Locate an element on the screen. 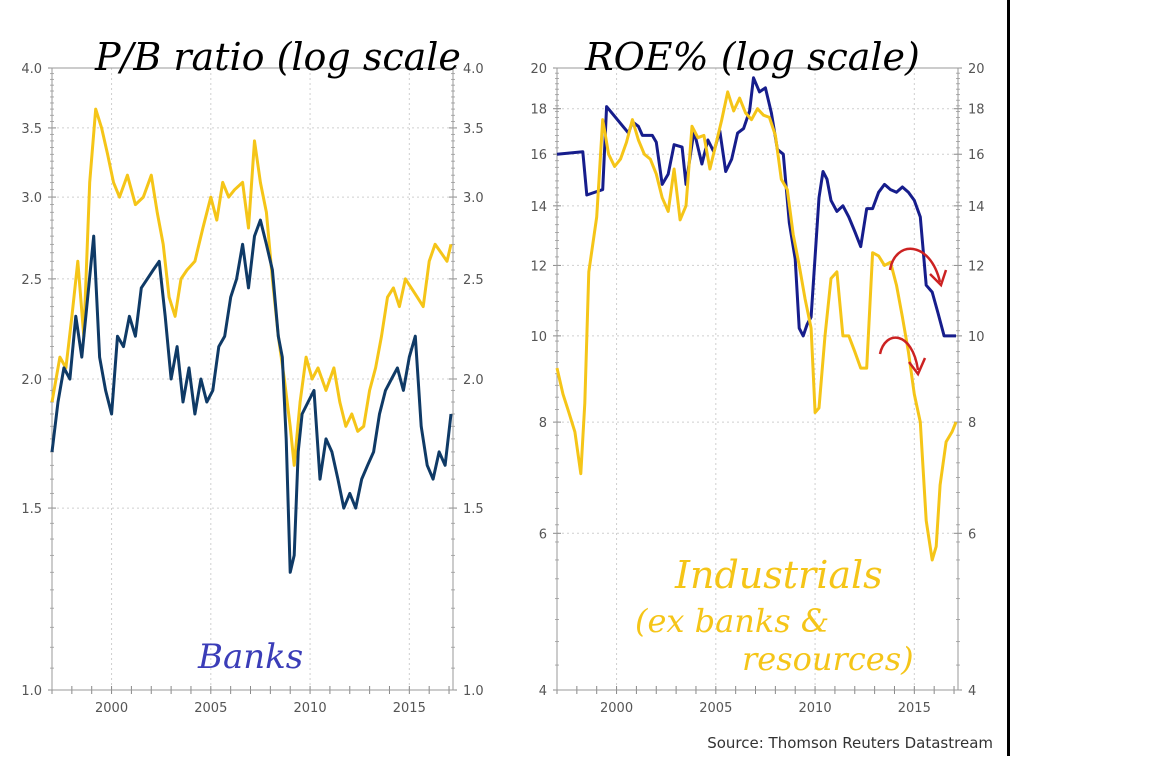 Image resolution: width=1152 pixels, height=760 pixels. roe-ytick-left: 18 is located at coordinates (538, 110).